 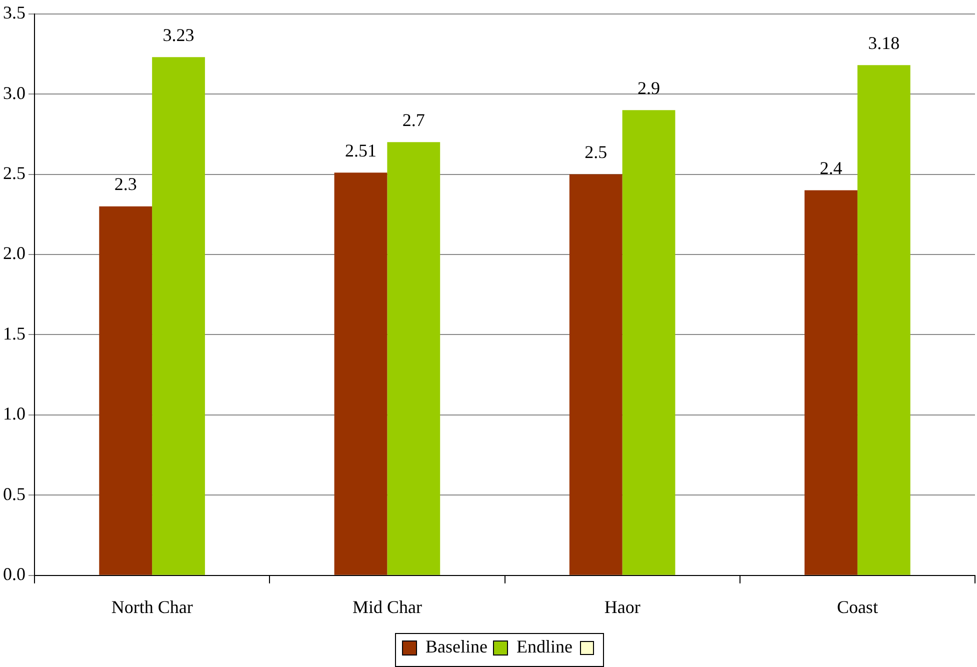 What do you see at coordinates (14, 12) in the screenshot?
I see `y-tick-label: 3.5` at bounding box center [14, 12].